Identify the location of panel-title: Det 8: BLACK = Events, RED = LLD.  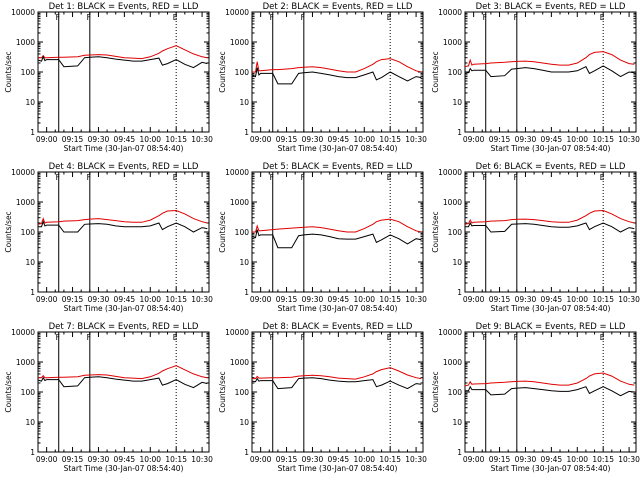
(338, 327).